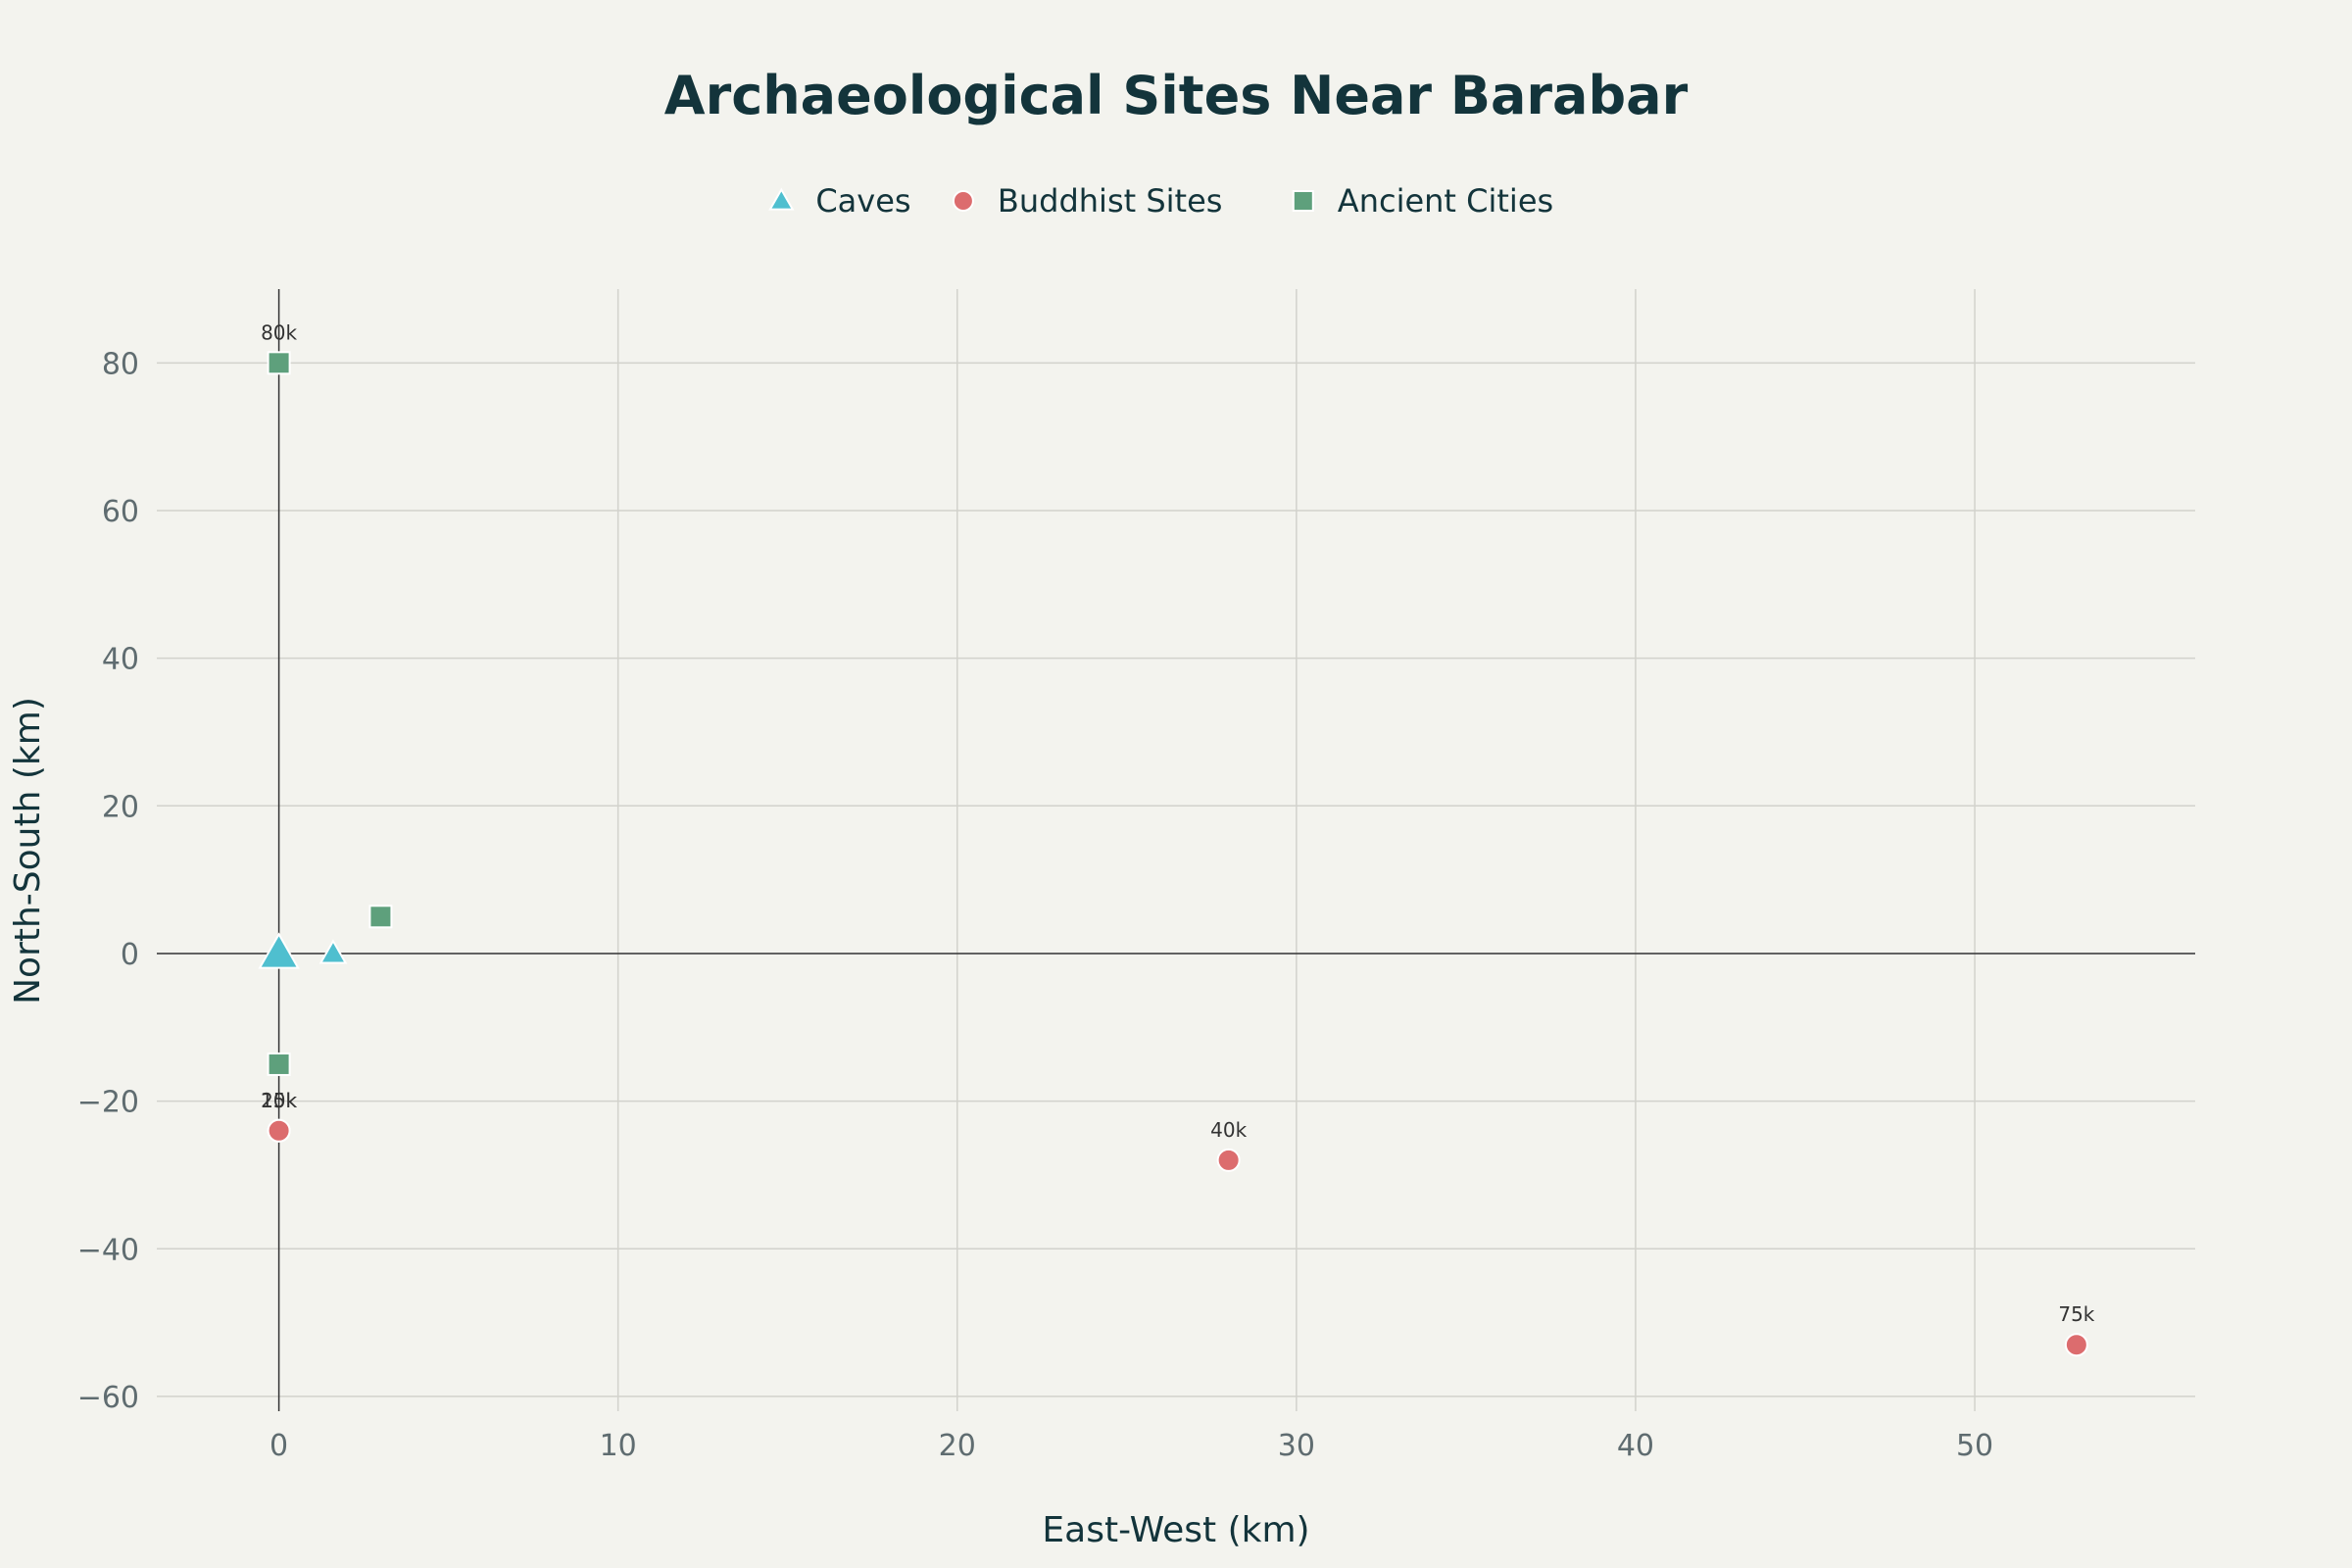  Describe the element at coordinates (1296, 1446) in the screenshot. I see `x-tick-label: 30` at that location.